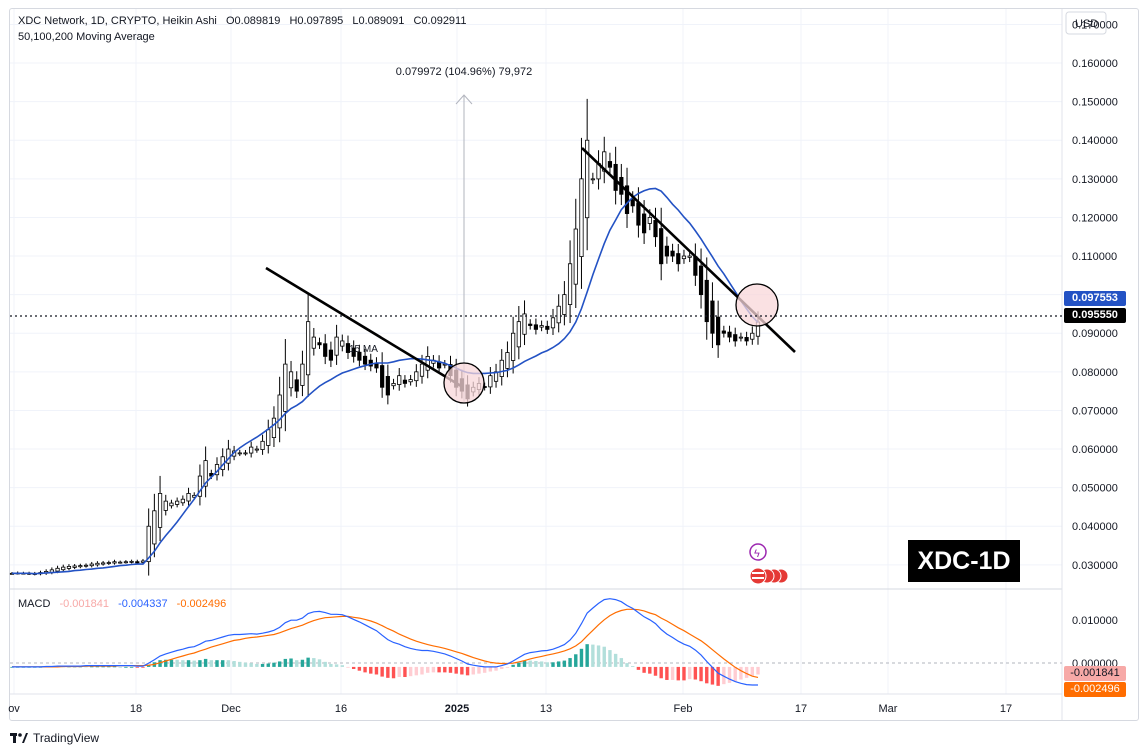 The height and width of the screenshot is (756, 1147). Describe the element at coordinates (1095, 180) in the screenshot. I see `y-tick-label: 0.130000` at that location.